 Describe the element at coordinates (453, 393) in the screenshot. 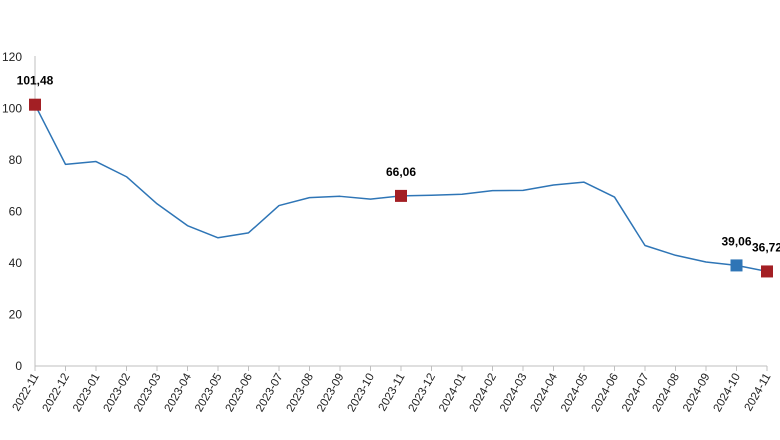

I see `x-tick-label: 2024-01` at that location.